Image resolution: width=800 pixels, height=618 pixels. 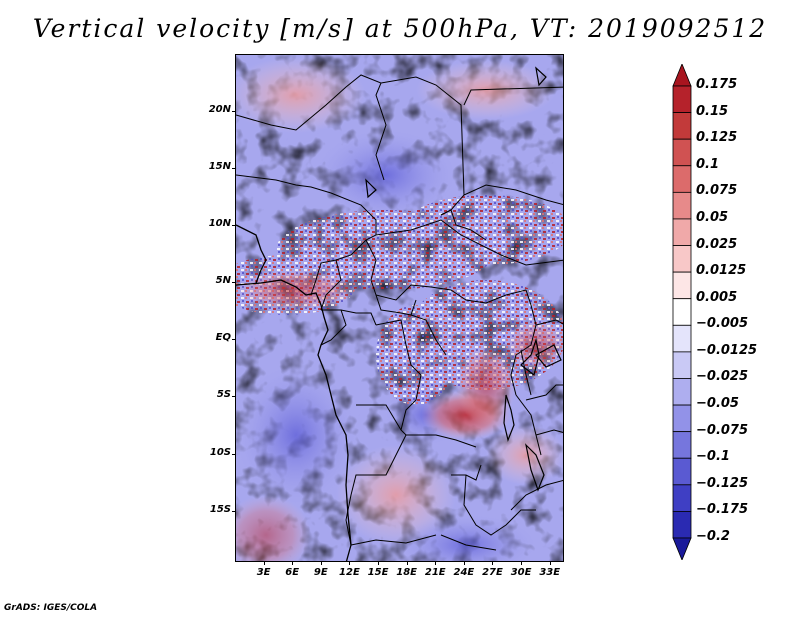 I want to click on longitude-tick-label: 21E, so click(x=435, y=572).